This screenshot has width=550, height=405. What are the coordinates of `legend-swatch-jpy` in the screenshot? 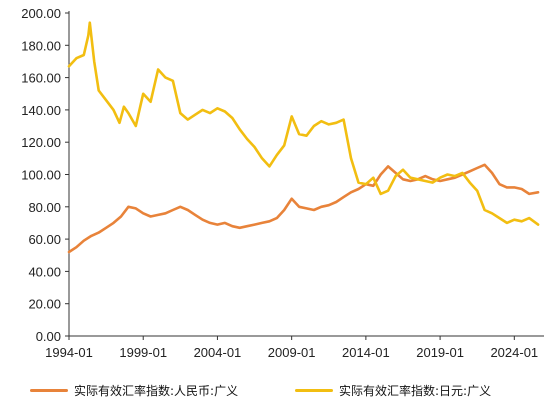 It's located at (314, 390).